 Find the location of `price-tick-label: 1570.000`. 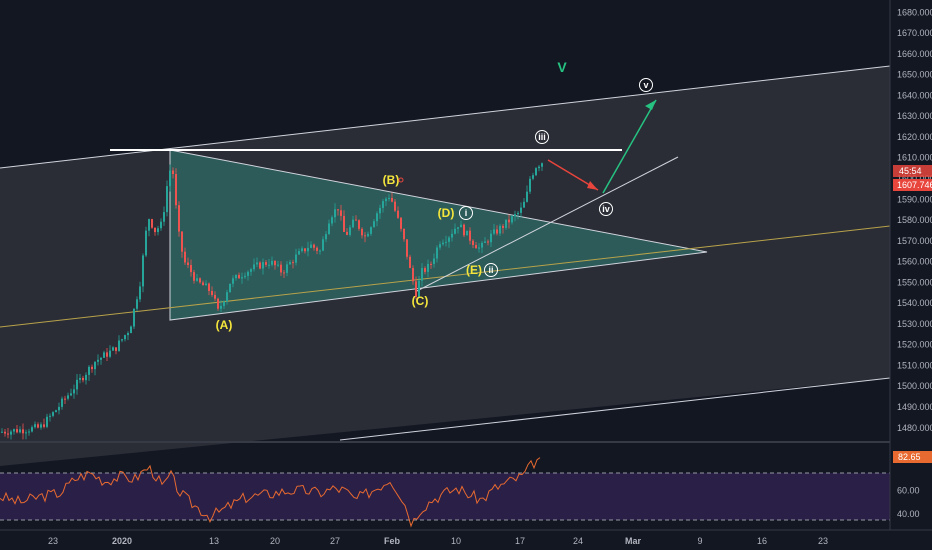

price-tick-label: 1570.000 is located at coordinates (914, 241).